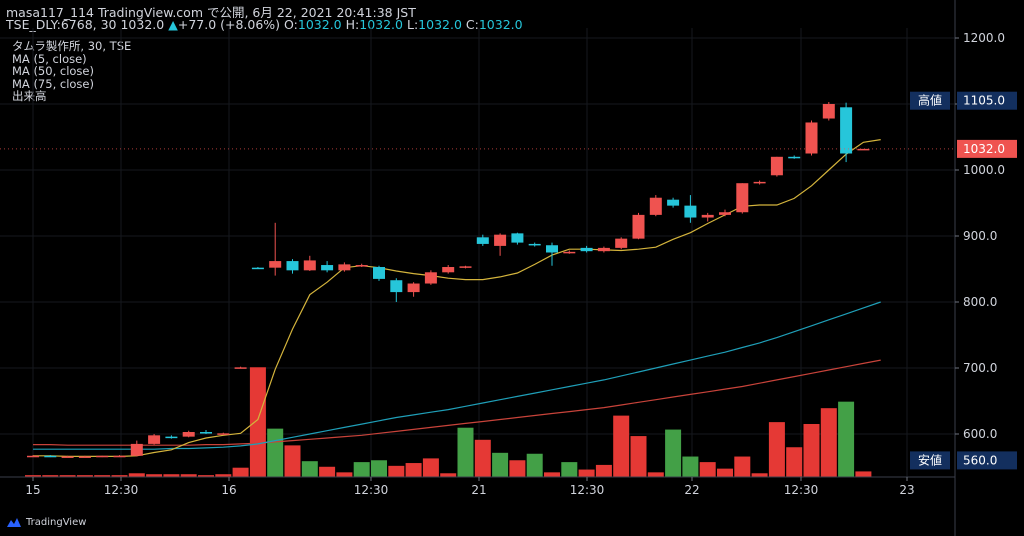 The image size is (1024, 536). I want to click on tradingview-logo-icon, so click(14, 522).